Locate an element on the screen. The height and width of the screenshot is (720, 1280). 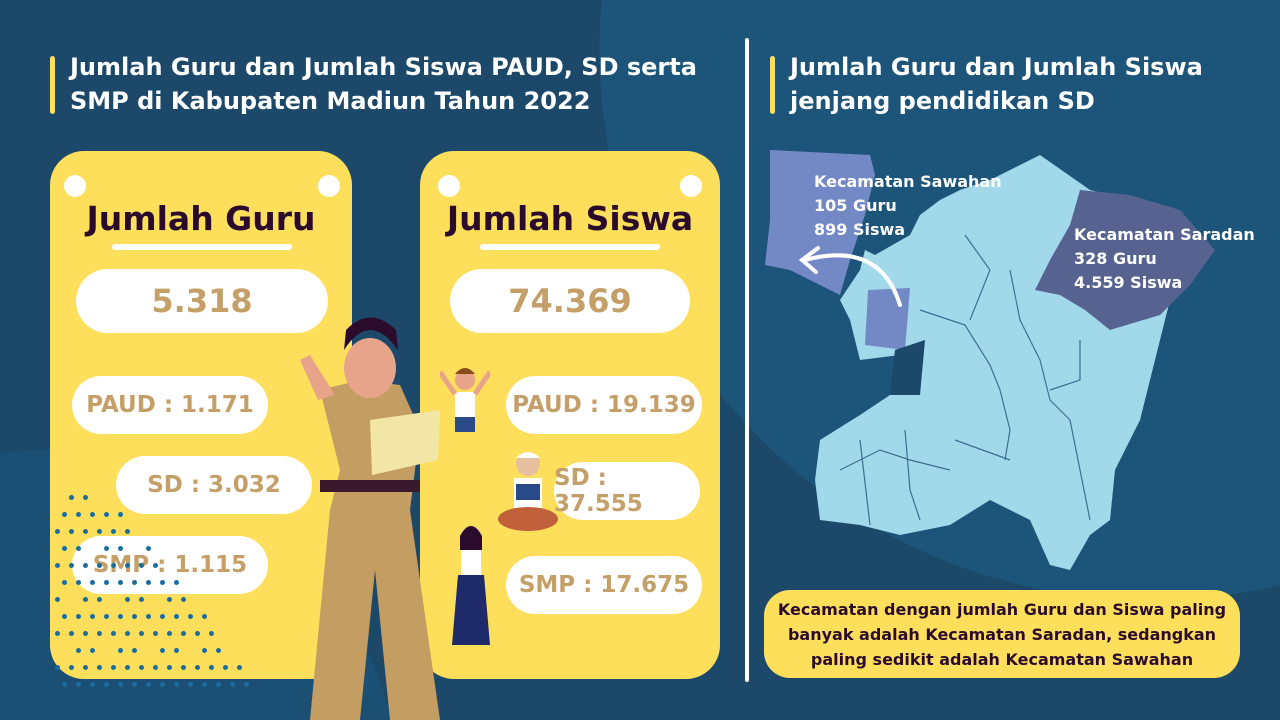
siswa-sd: SD : 37.555 is located at coordinates (627, 491).